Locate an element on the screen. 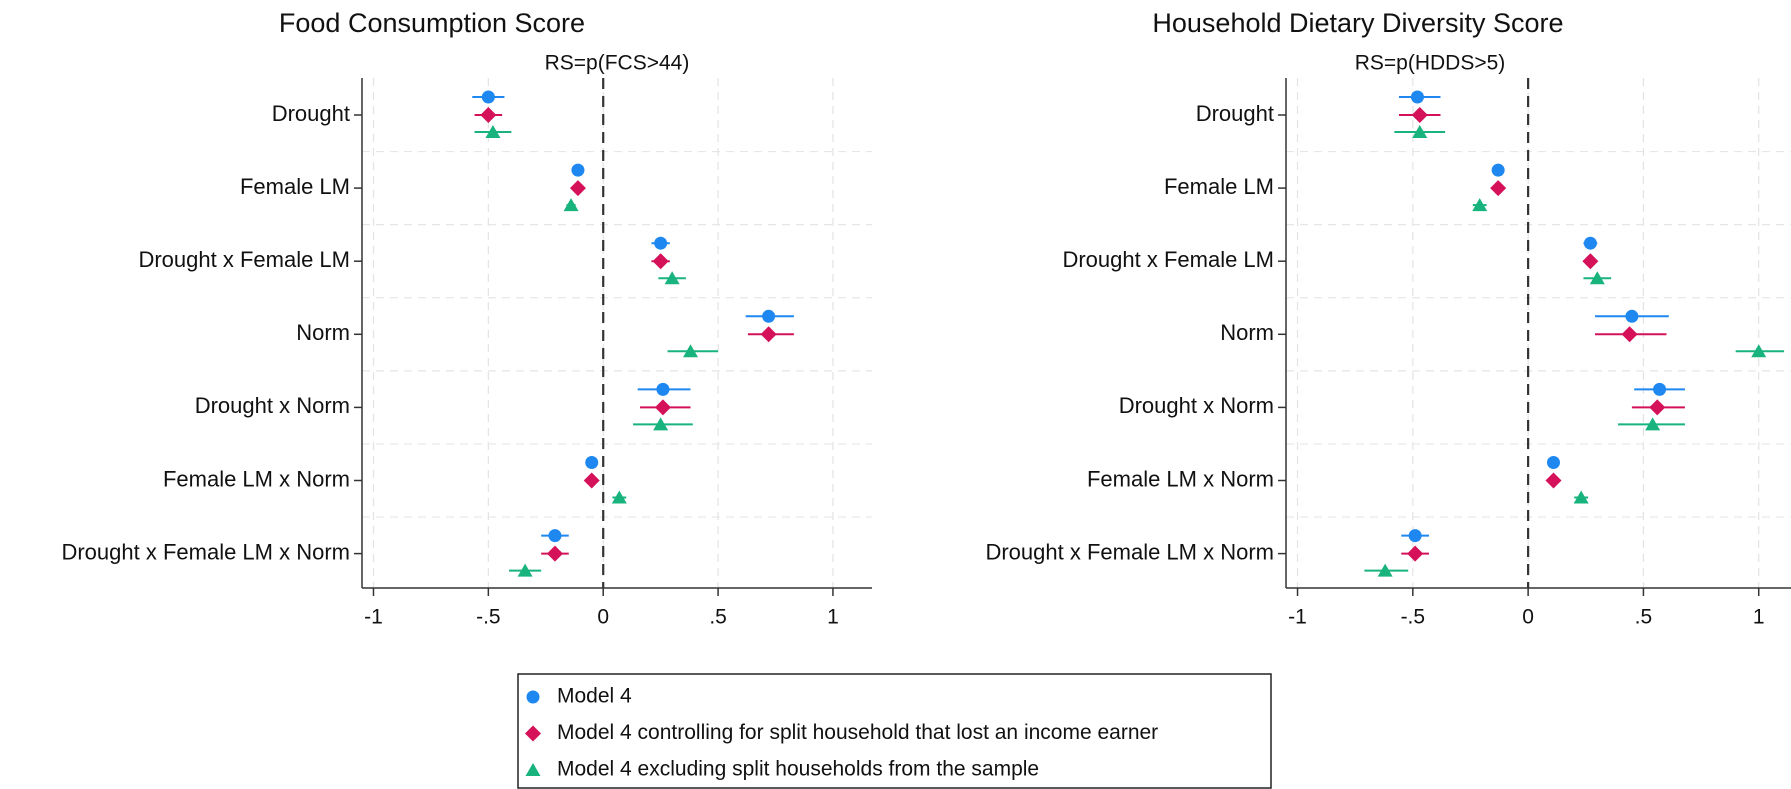 This screenshot has width=1791, height=789. legend-box is located at coordinates (894, 731).